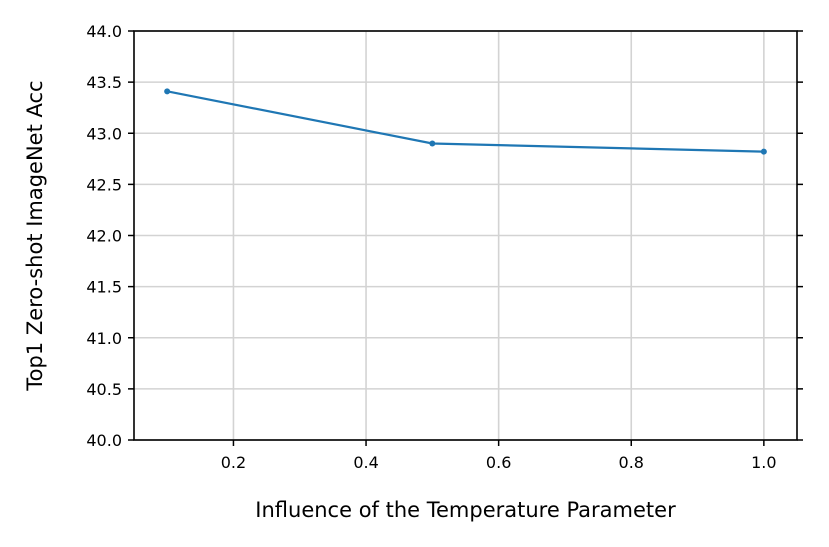  I want to click on y-tick-label: 43.0, so click(104, 133).